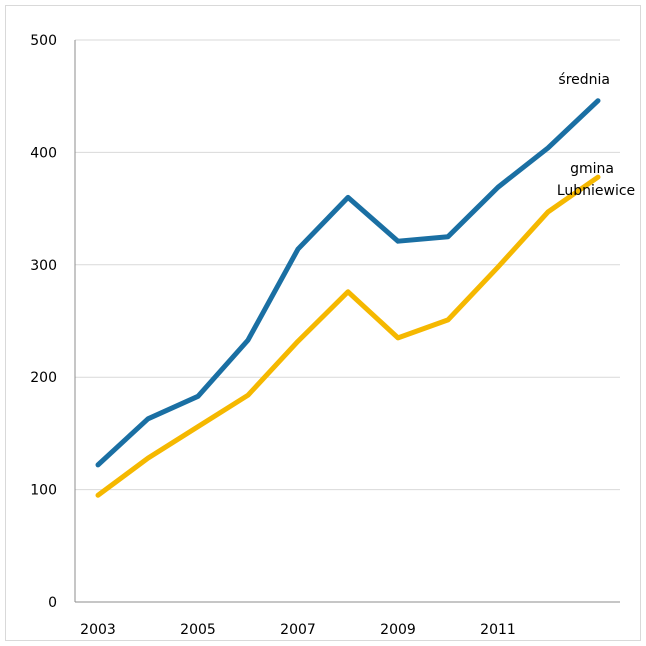  What do you see at coordinates (398, 630) in the screenshot?
I see `x-tick-label: 2009` at bounding box center [398, 630].